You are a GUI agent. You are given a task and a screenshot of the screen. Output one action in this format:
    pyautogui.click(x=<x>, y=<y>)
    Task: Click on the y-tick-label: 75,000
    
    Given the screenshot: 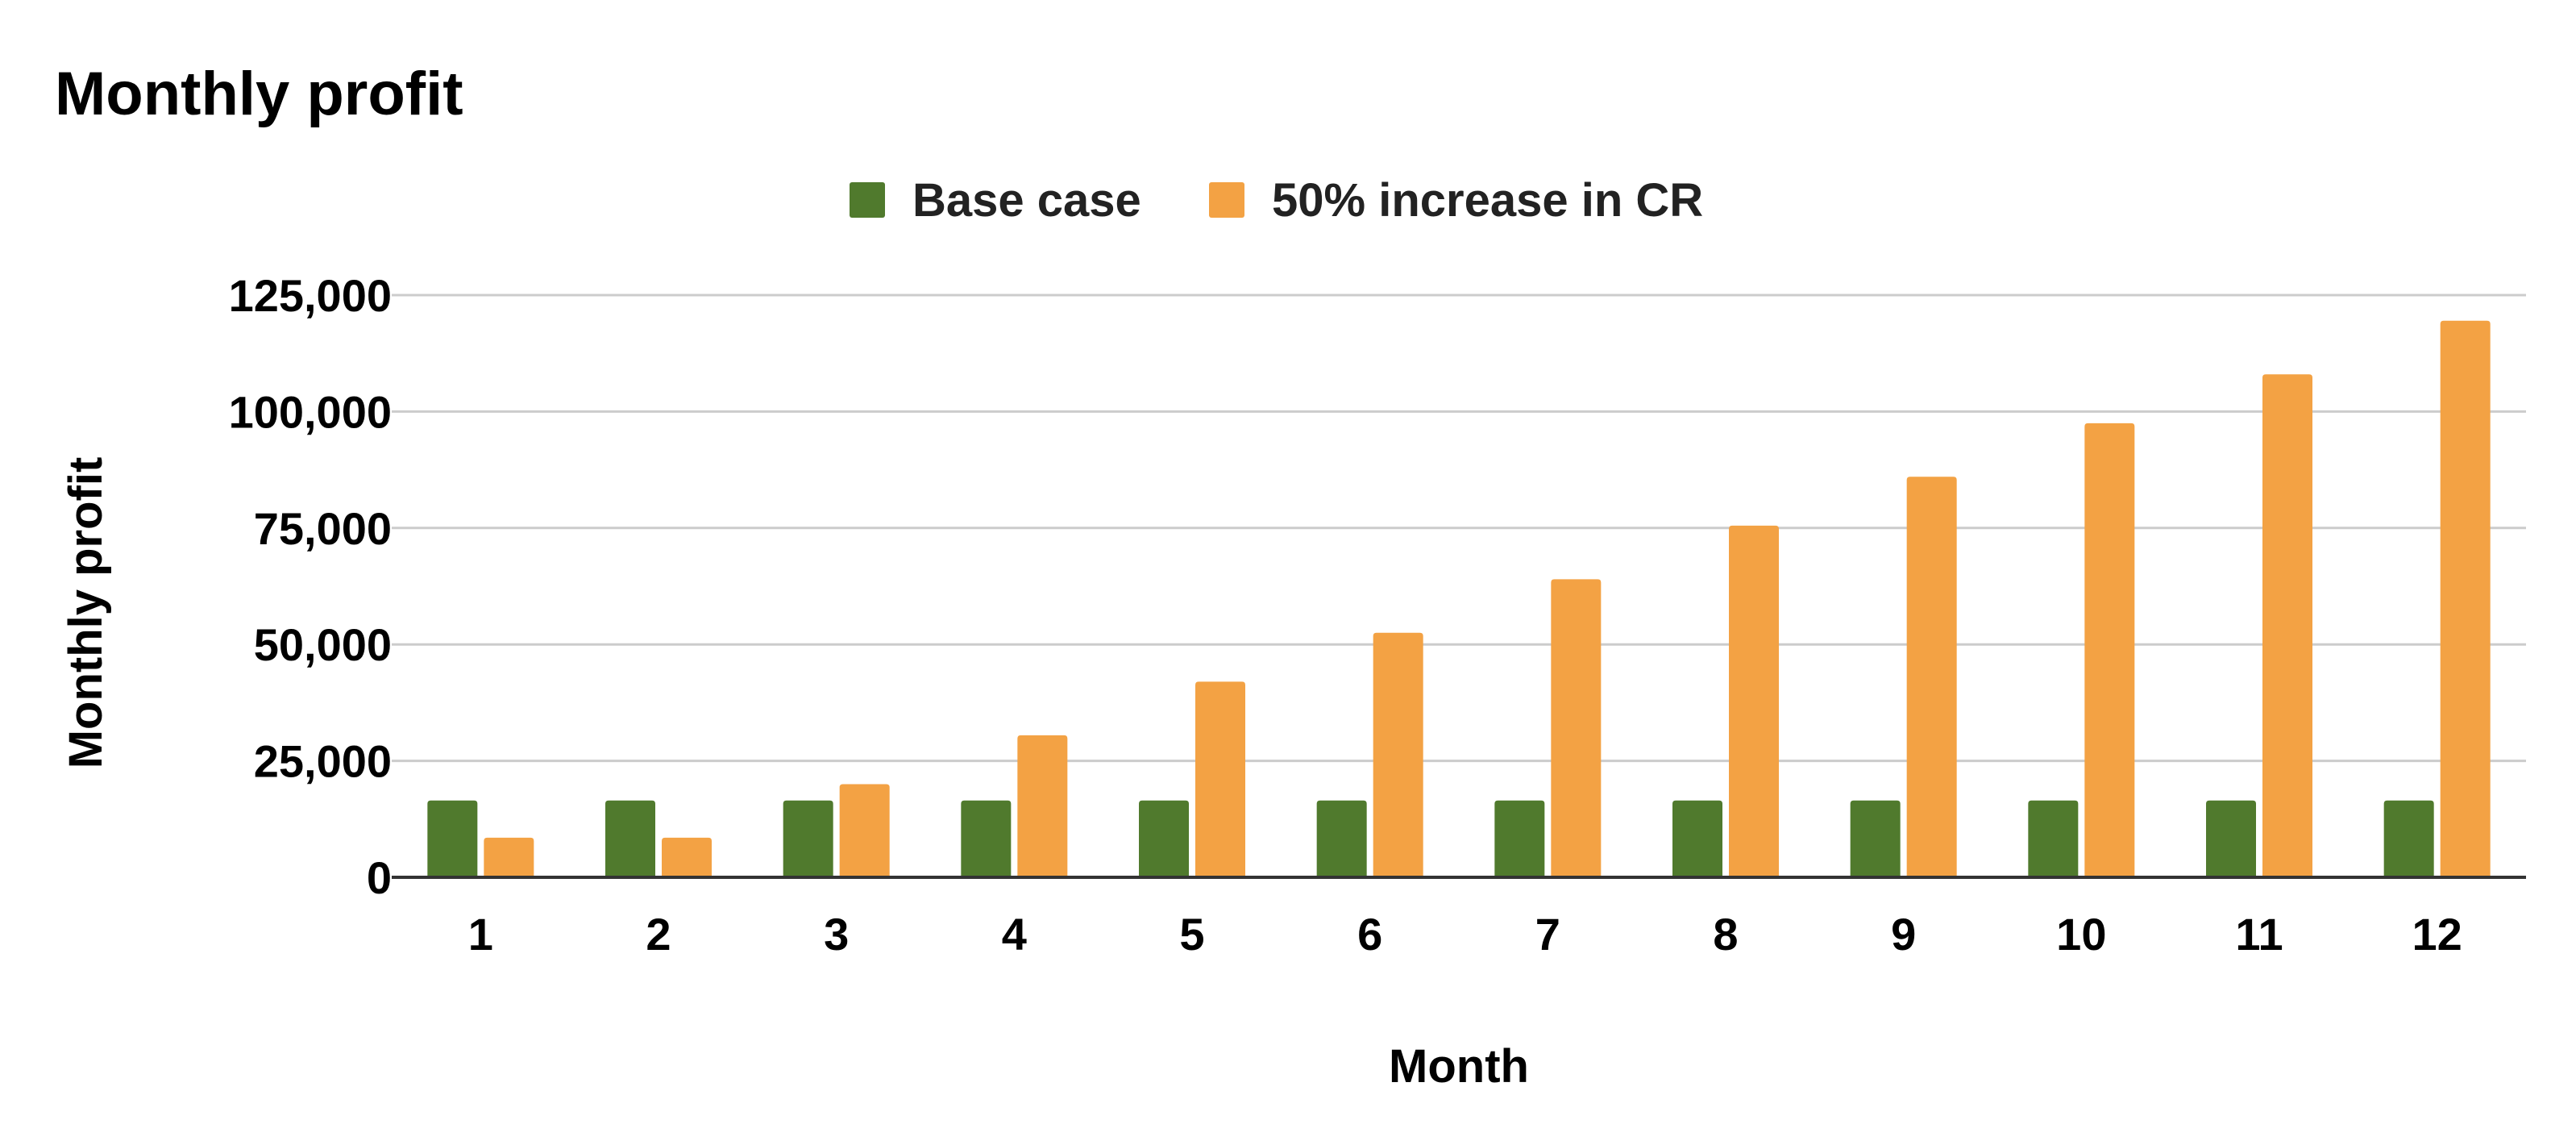 What is the action you would take?
    pyautogui.click(x=323, y=528)
    